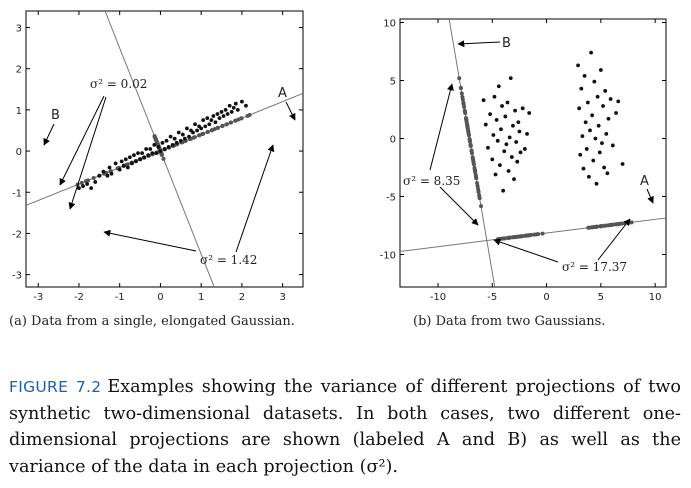 The height and width of the screenshot is (488, 691). I want to click on panel-a-annotations: B A σ² = 0.02 σ² = 1.42, so click(169, 172).